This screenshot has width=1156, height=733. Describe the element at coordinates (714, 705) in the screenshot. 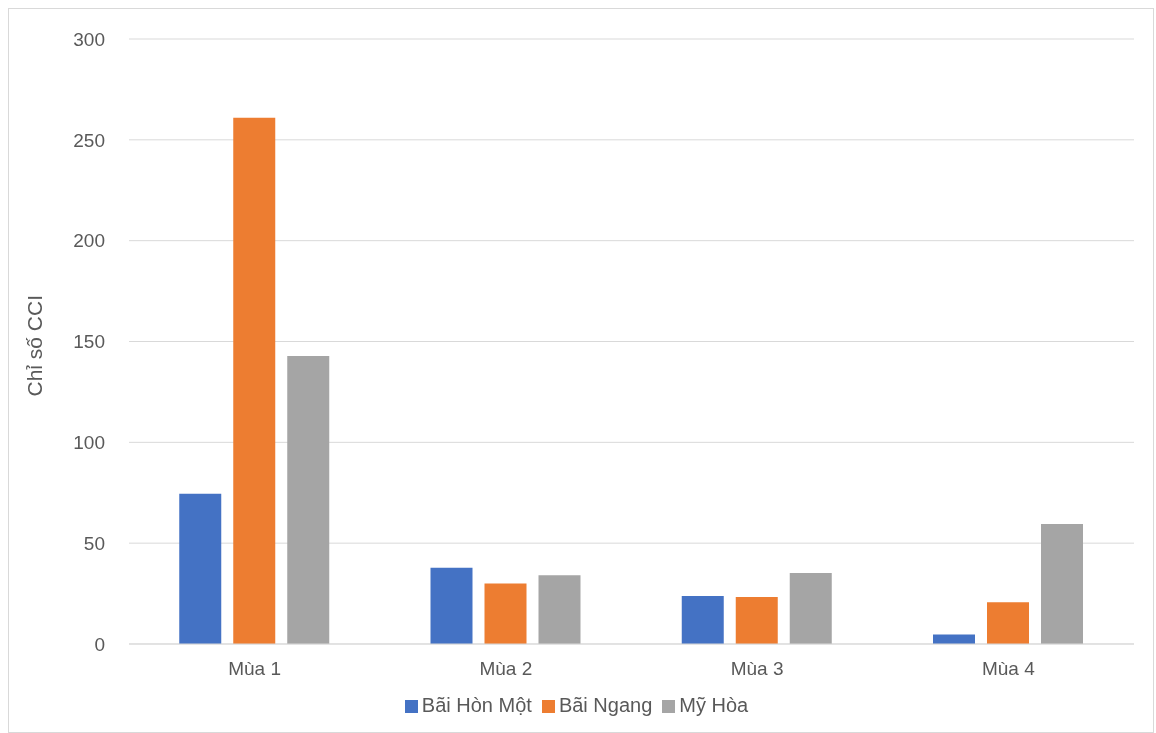

I see `legend-label: Mỹ Hòa` at that location.